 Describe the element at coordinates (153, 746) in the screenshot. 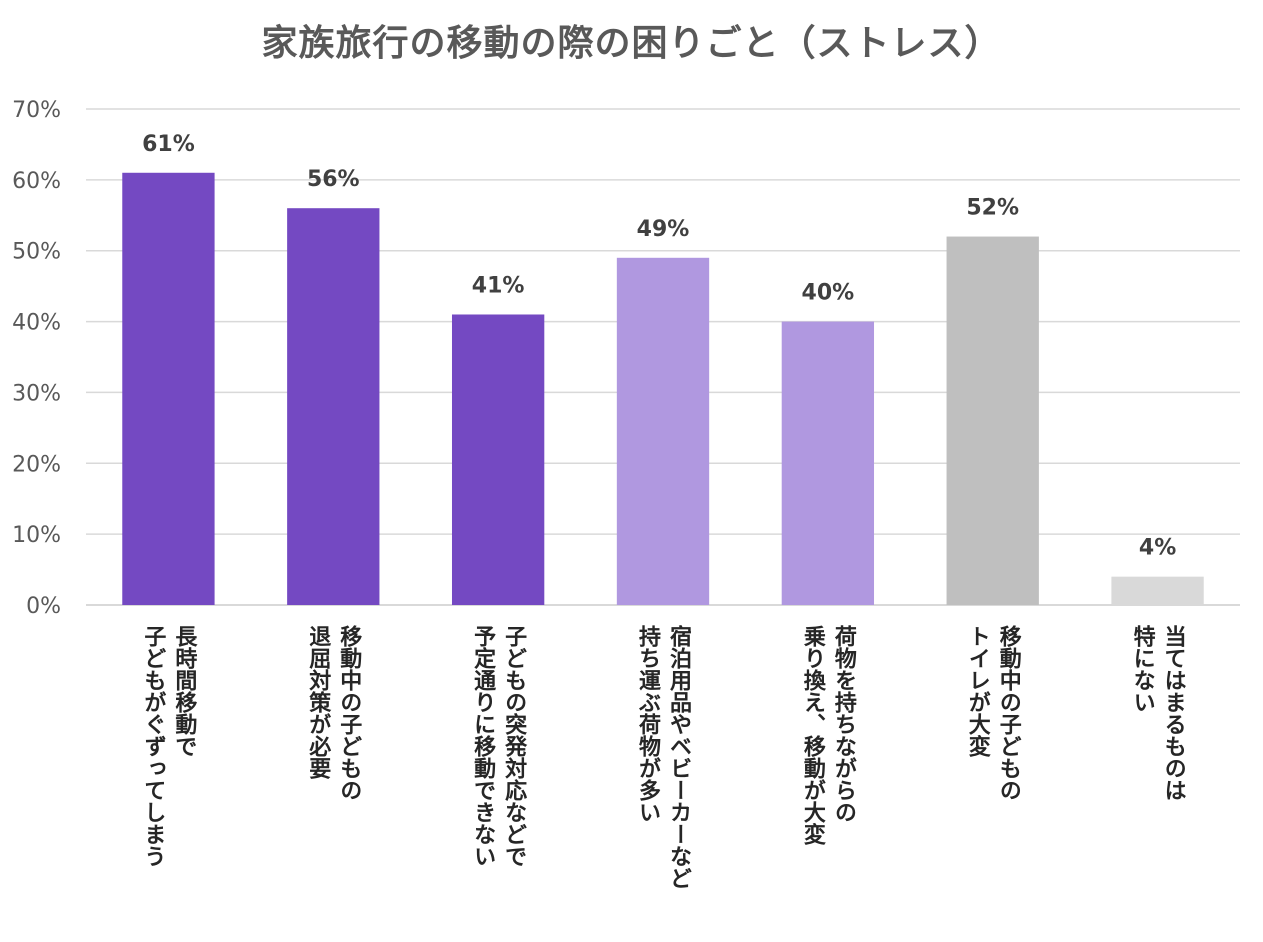

I see `category-label: 子どもがぐずってしまう` at that location.